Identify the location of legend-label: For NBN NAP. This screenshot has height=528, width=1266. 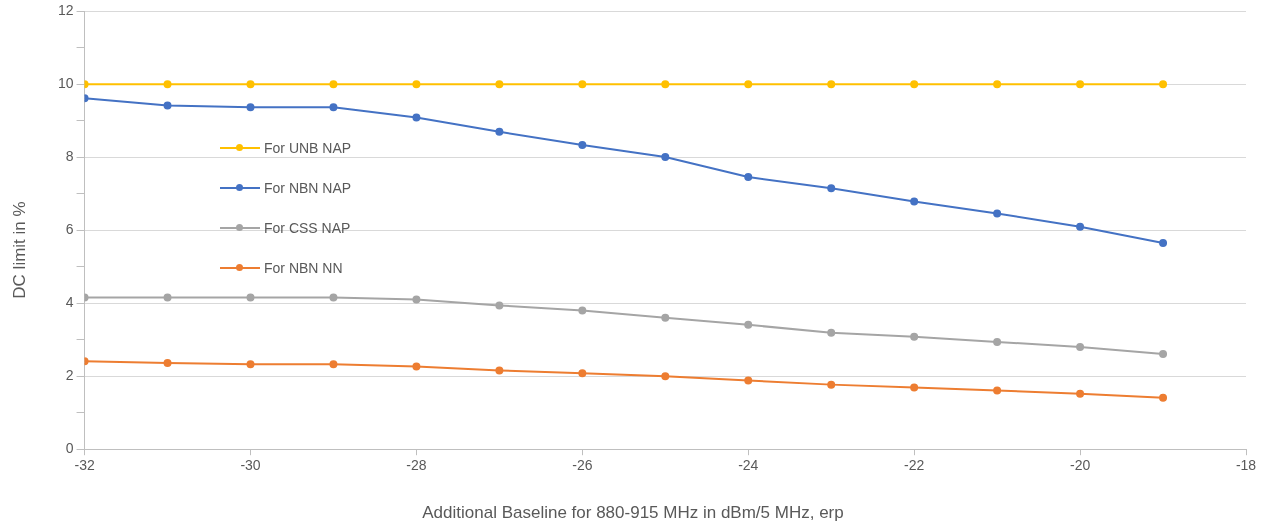
(308, 188).